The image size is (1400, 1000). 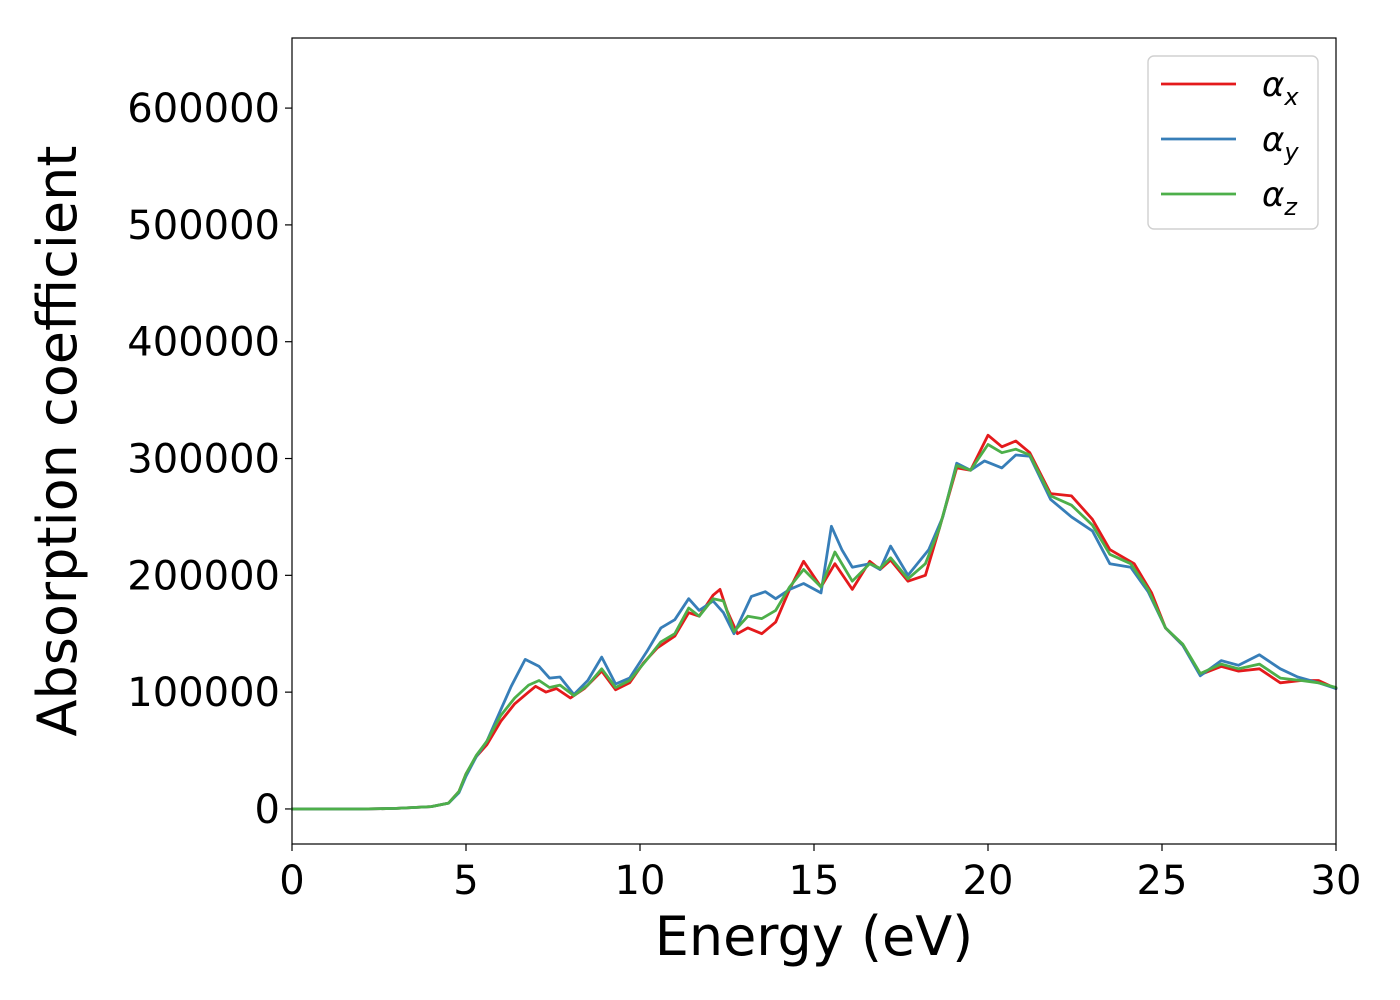 What do you see at coordinates (203, 460) in the screenshot?
I see `y-tick-label: 300000` at bounding box center [203, 460].